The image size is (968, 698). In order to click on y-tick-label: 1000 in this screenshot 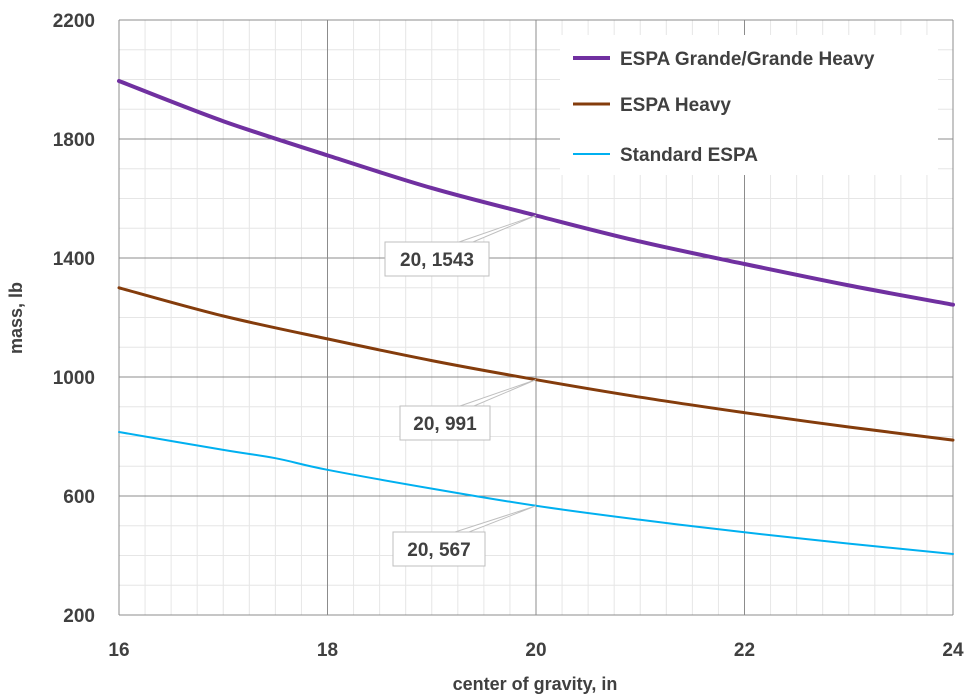, I will do `click(74, 378)`.